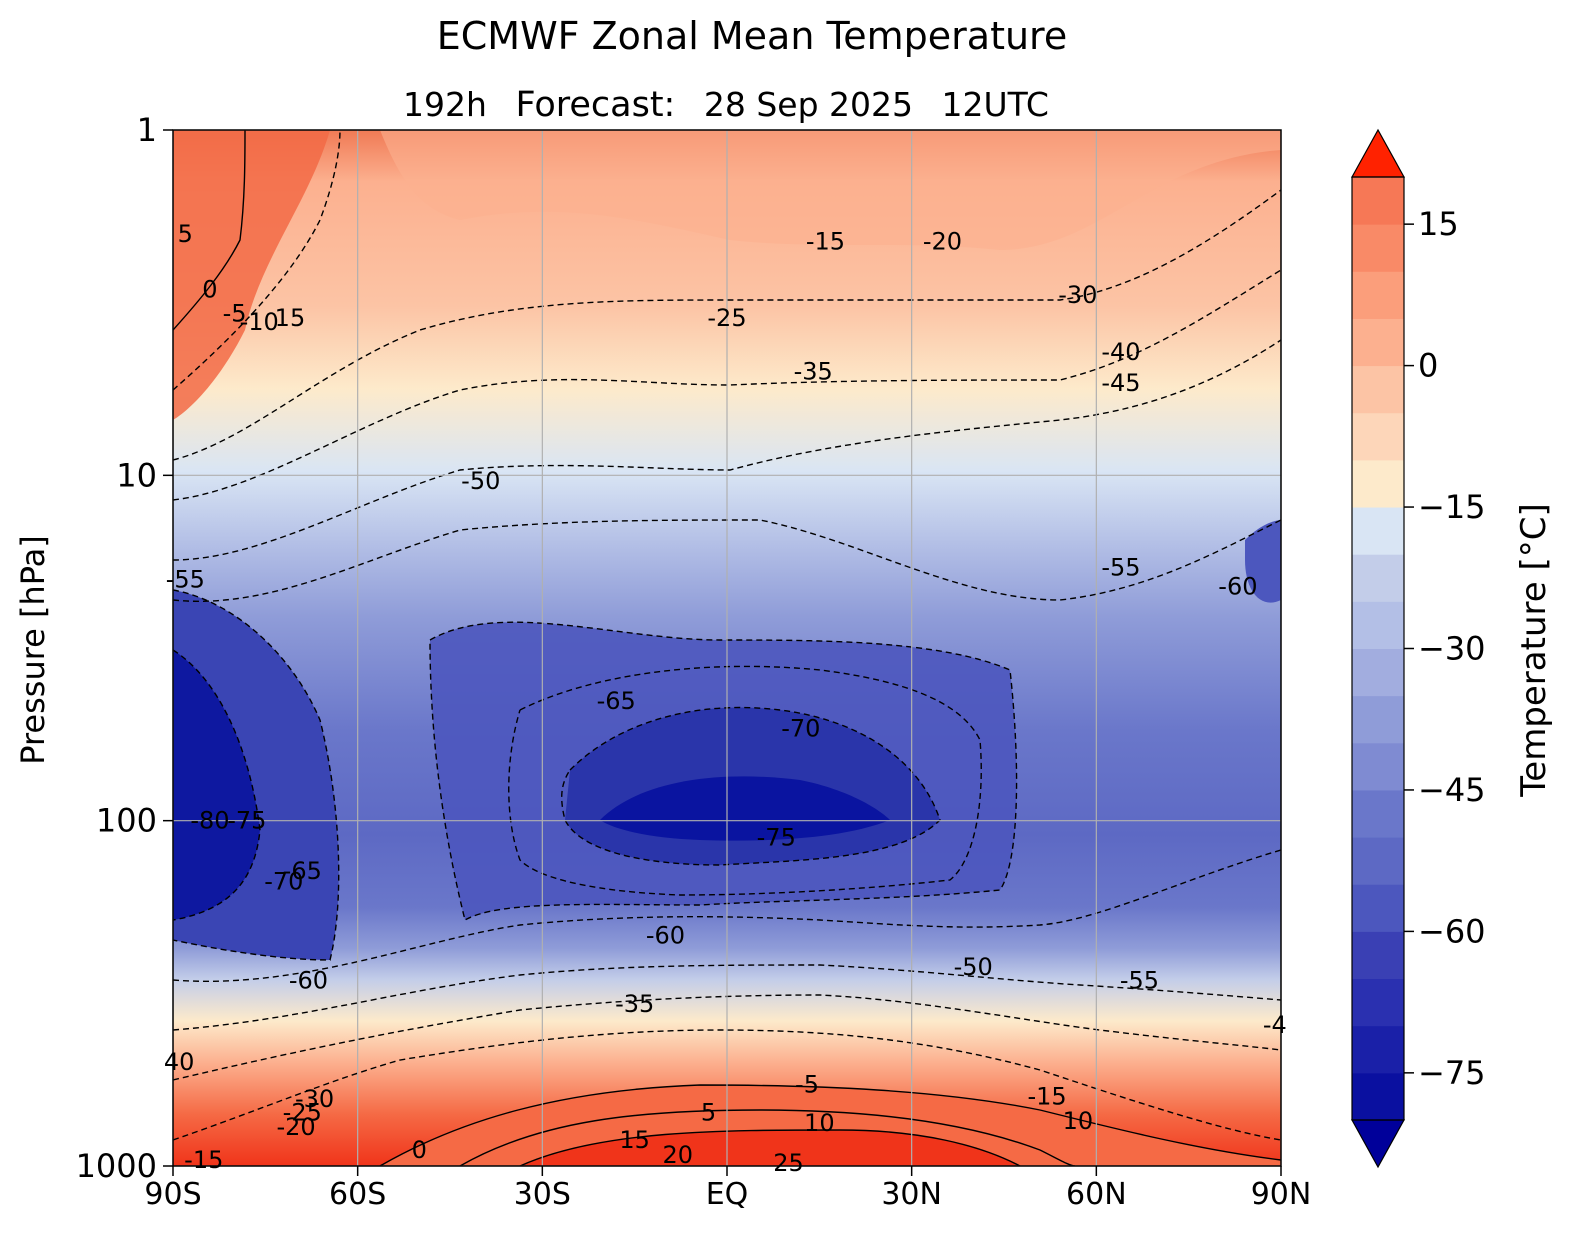 This screenshot has height=1239, width=1572. I want to click on contour-label: -75, so click(246, 821).